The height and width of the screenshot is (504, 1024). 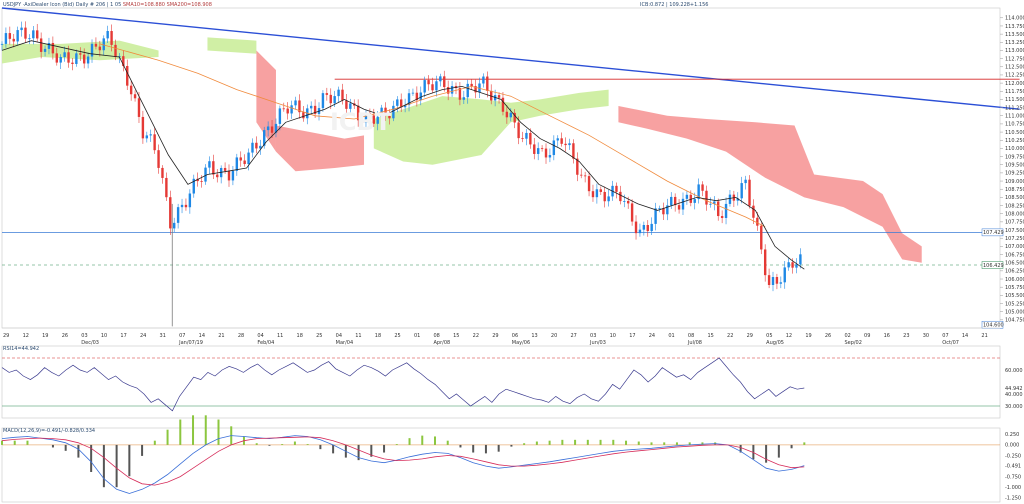 I want to click on time-tick-label: 12, so click(x=26, y=336).